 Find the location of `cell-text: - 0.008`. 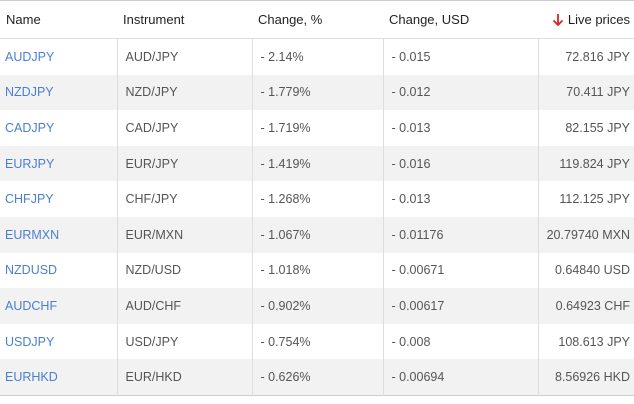

cell-text: - 0.008 is located at coordinates (411, 341).